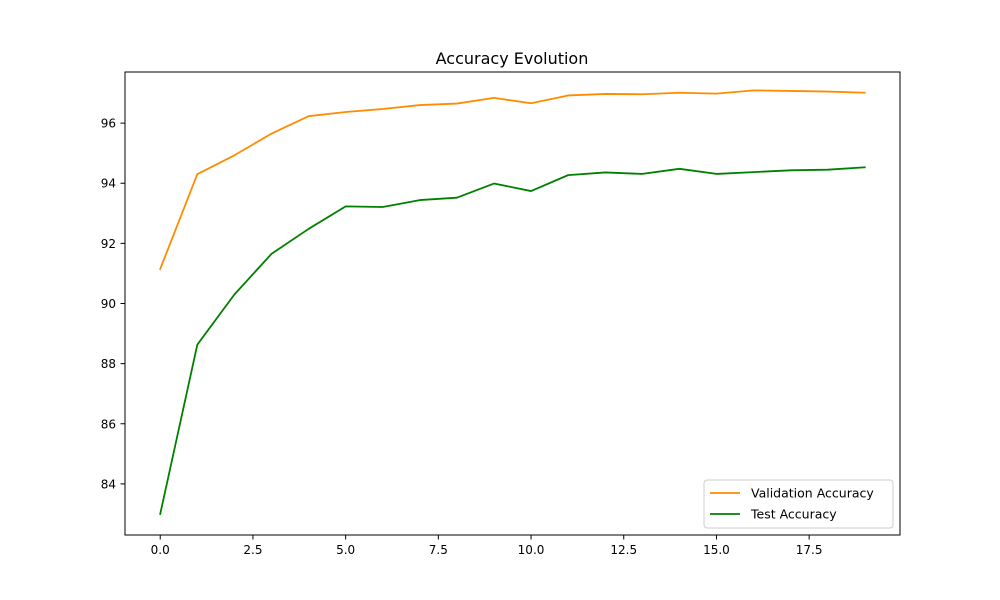  I want to click on legend-box, so click(798, 504).